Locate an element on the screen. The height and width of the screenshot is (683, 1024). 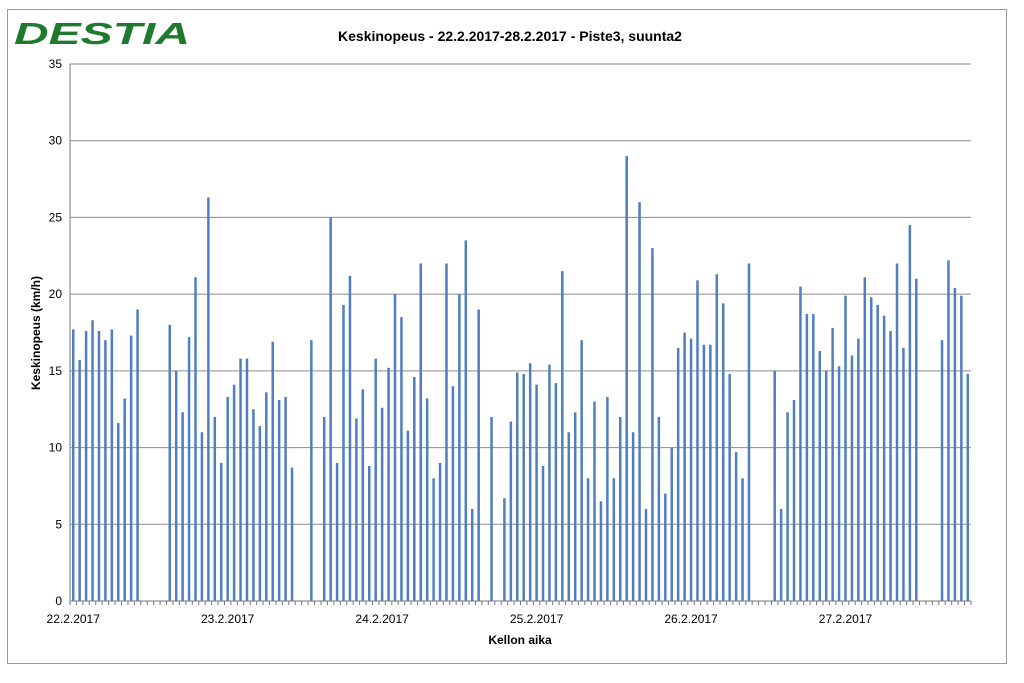
x-tick-label: 24.2.2017 is located at coordinates (382, 619).